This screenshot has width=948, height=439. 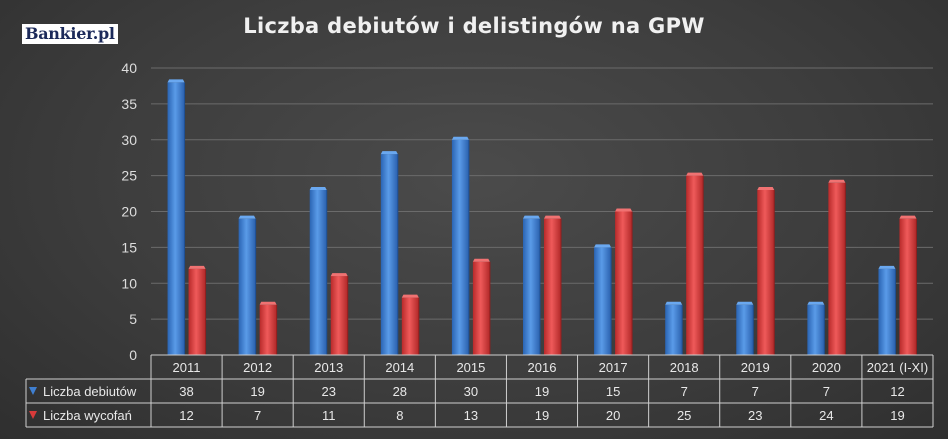 What do you see at coordinates (187, 367) in the screenshot?
I see `x-category-label: 2011` at bounding box center [187, 367].